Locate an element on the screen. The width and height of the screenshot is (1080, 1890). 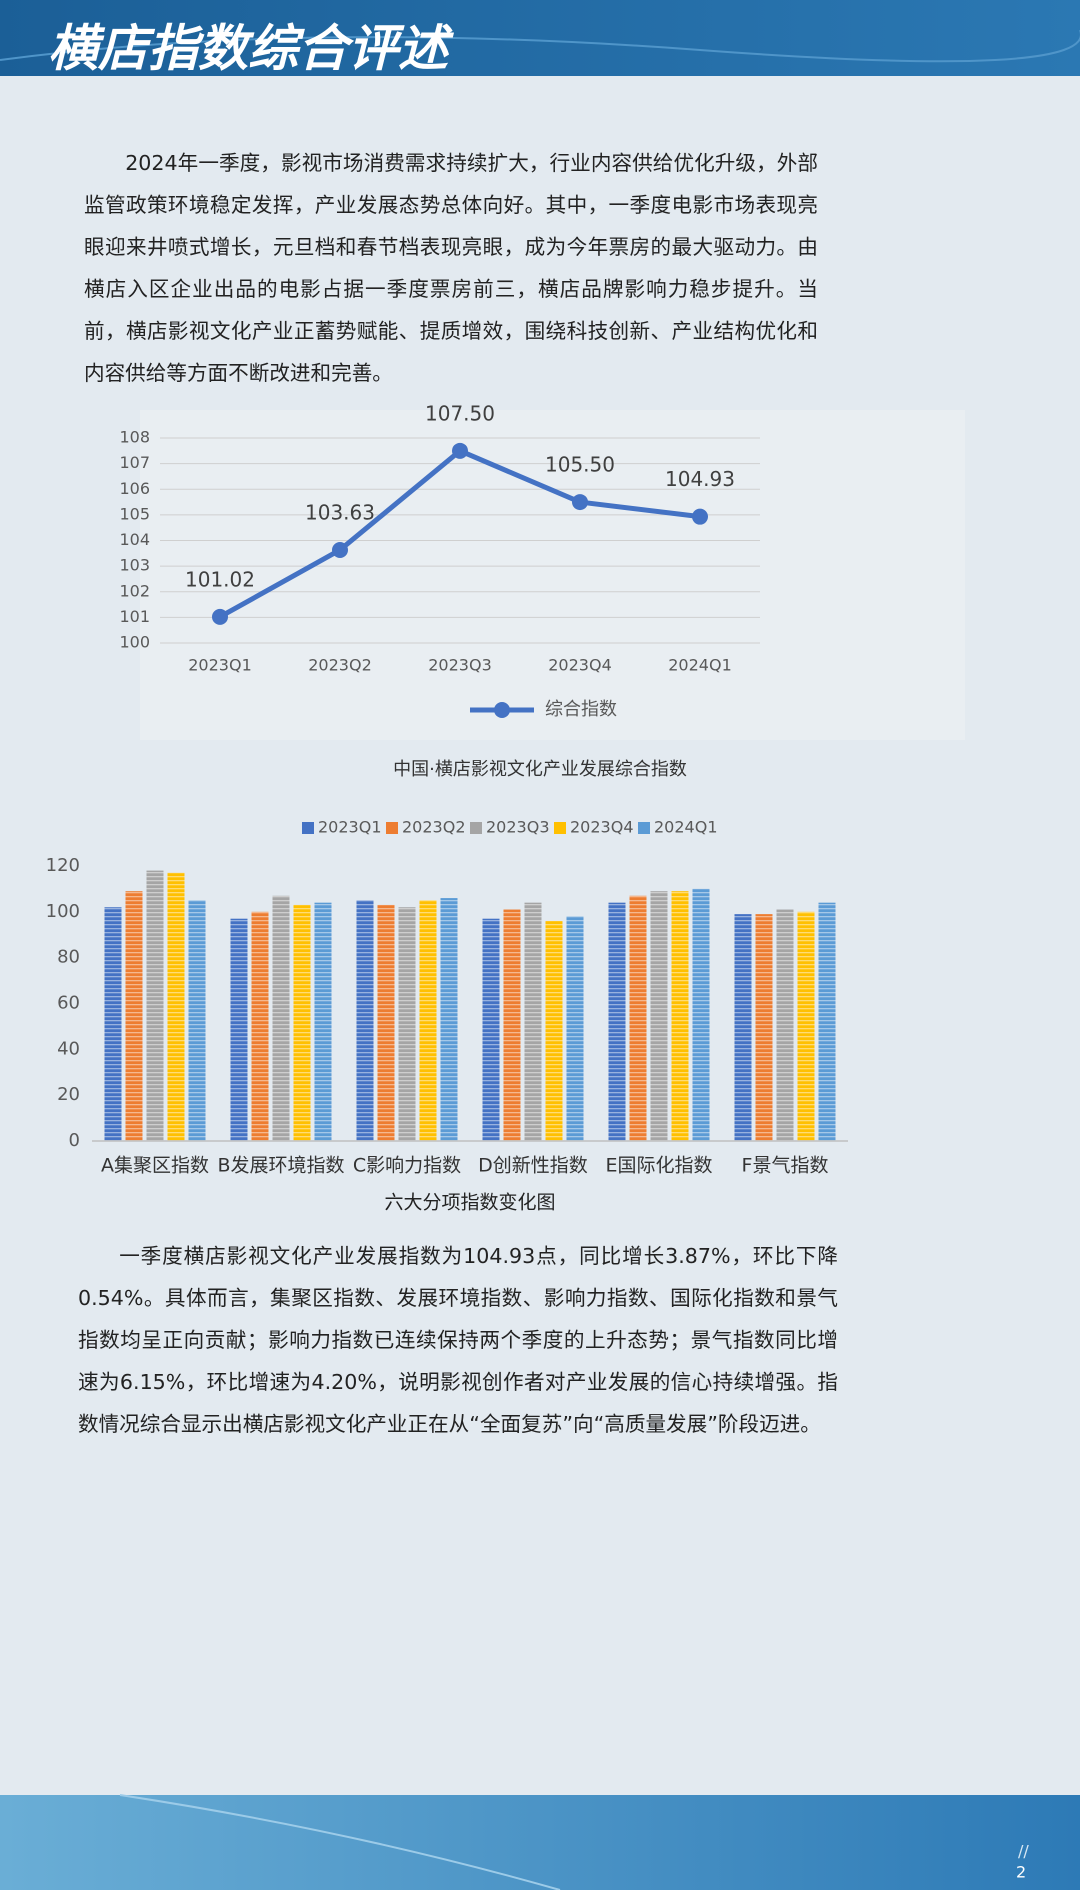
x-tick-label: A集聚区指数 is located at coordinates (155, 1166).